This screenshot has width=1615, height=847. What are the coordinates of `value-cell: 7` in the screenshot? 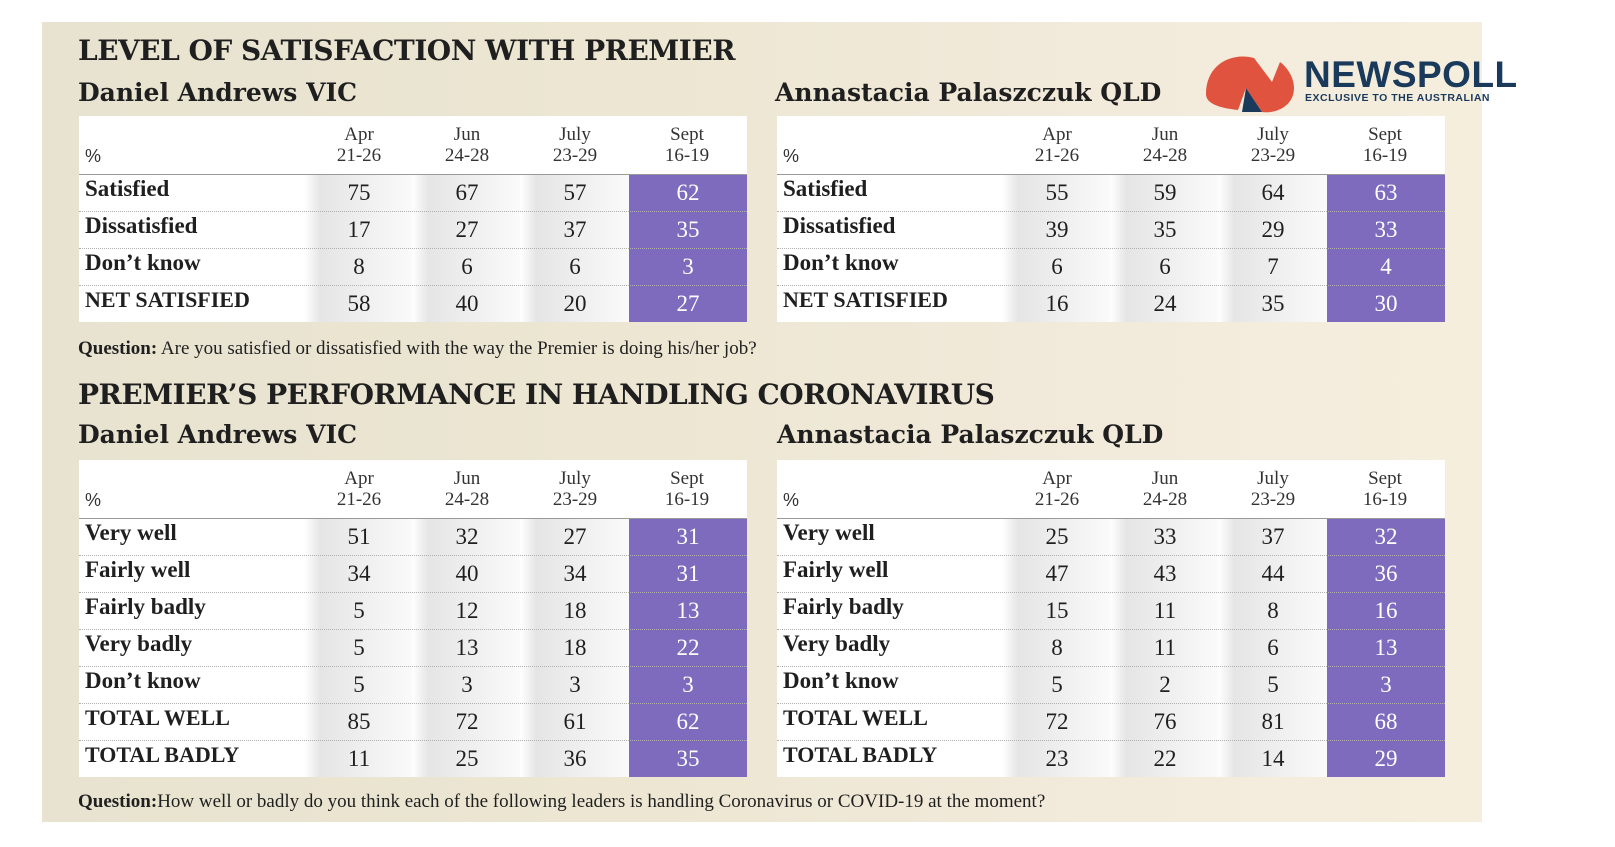 It's located at (1273, 266).